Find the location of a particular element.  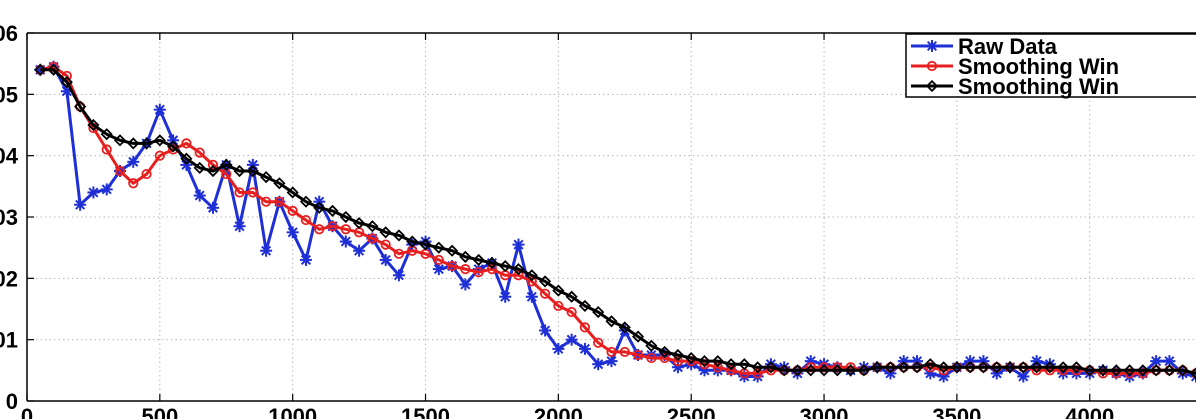

y-tick-label: 03 is located at coordinates (9, 217).